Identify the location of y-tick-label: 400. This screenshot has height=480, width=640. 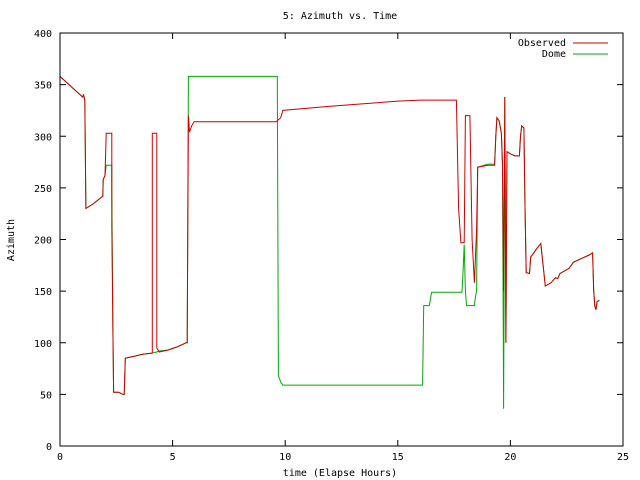
(43, 34).